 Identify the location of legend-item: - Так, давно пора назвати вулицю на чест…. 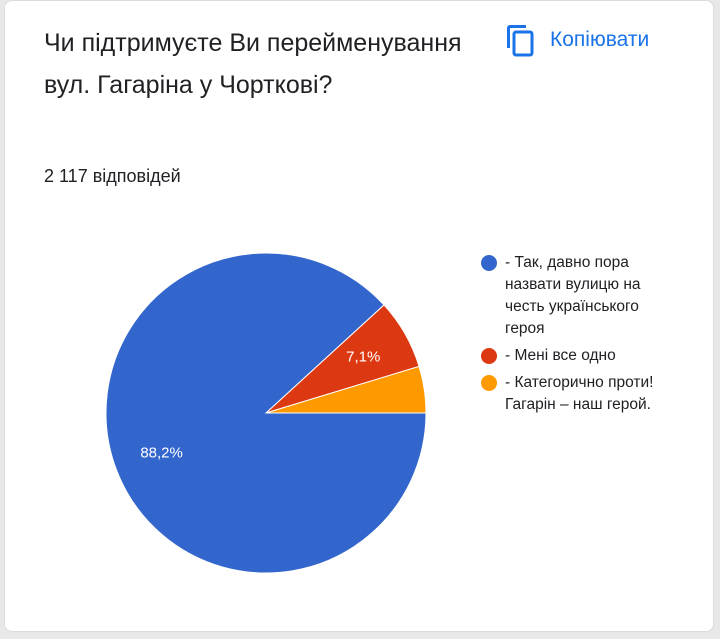
(580, 296).